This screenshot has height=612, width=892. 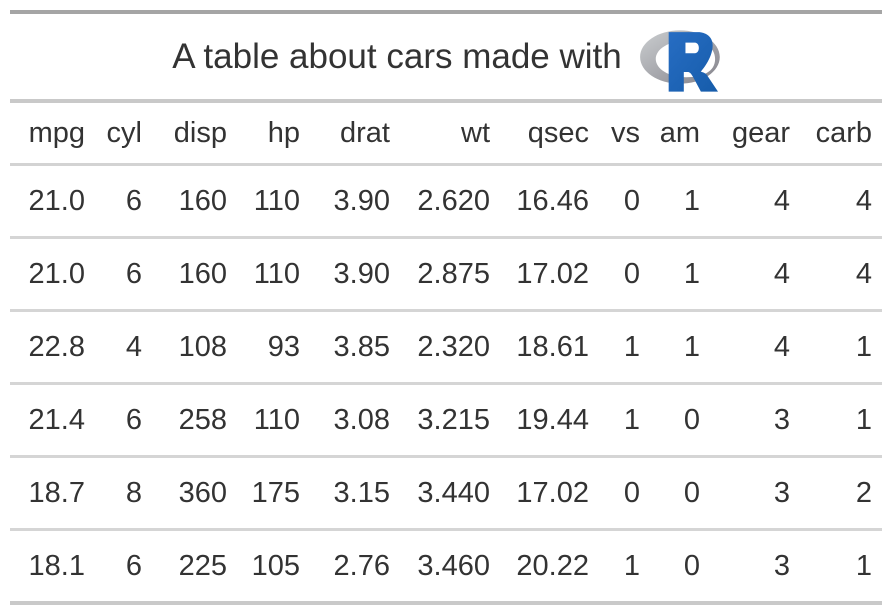 I want to click on cell-mpg: 18.7, so click(x=52, y=492).